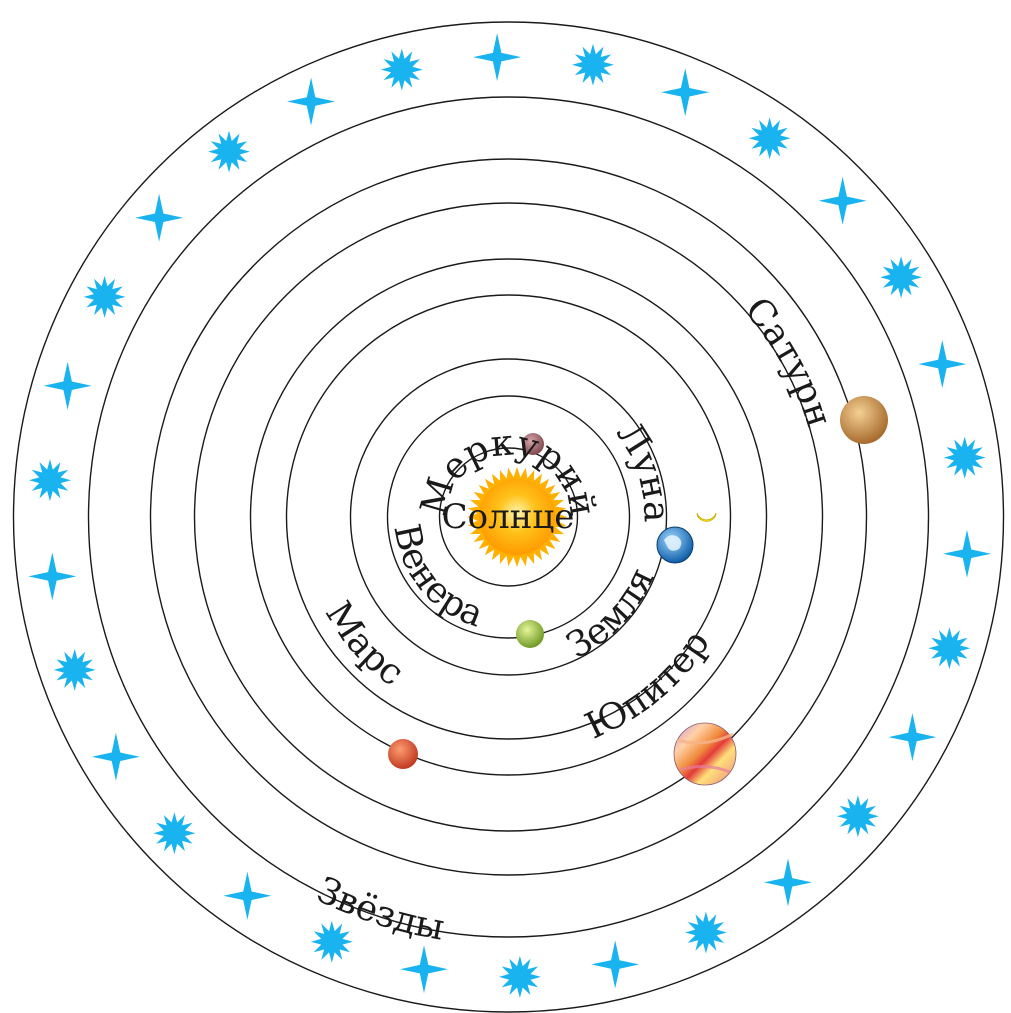 The width and height of the screenshot is (1011, 1013). What do you see at coordinates (437, 578) in the screenshot?
I see `venus-label: Венера` at bounding box center [437, 578].